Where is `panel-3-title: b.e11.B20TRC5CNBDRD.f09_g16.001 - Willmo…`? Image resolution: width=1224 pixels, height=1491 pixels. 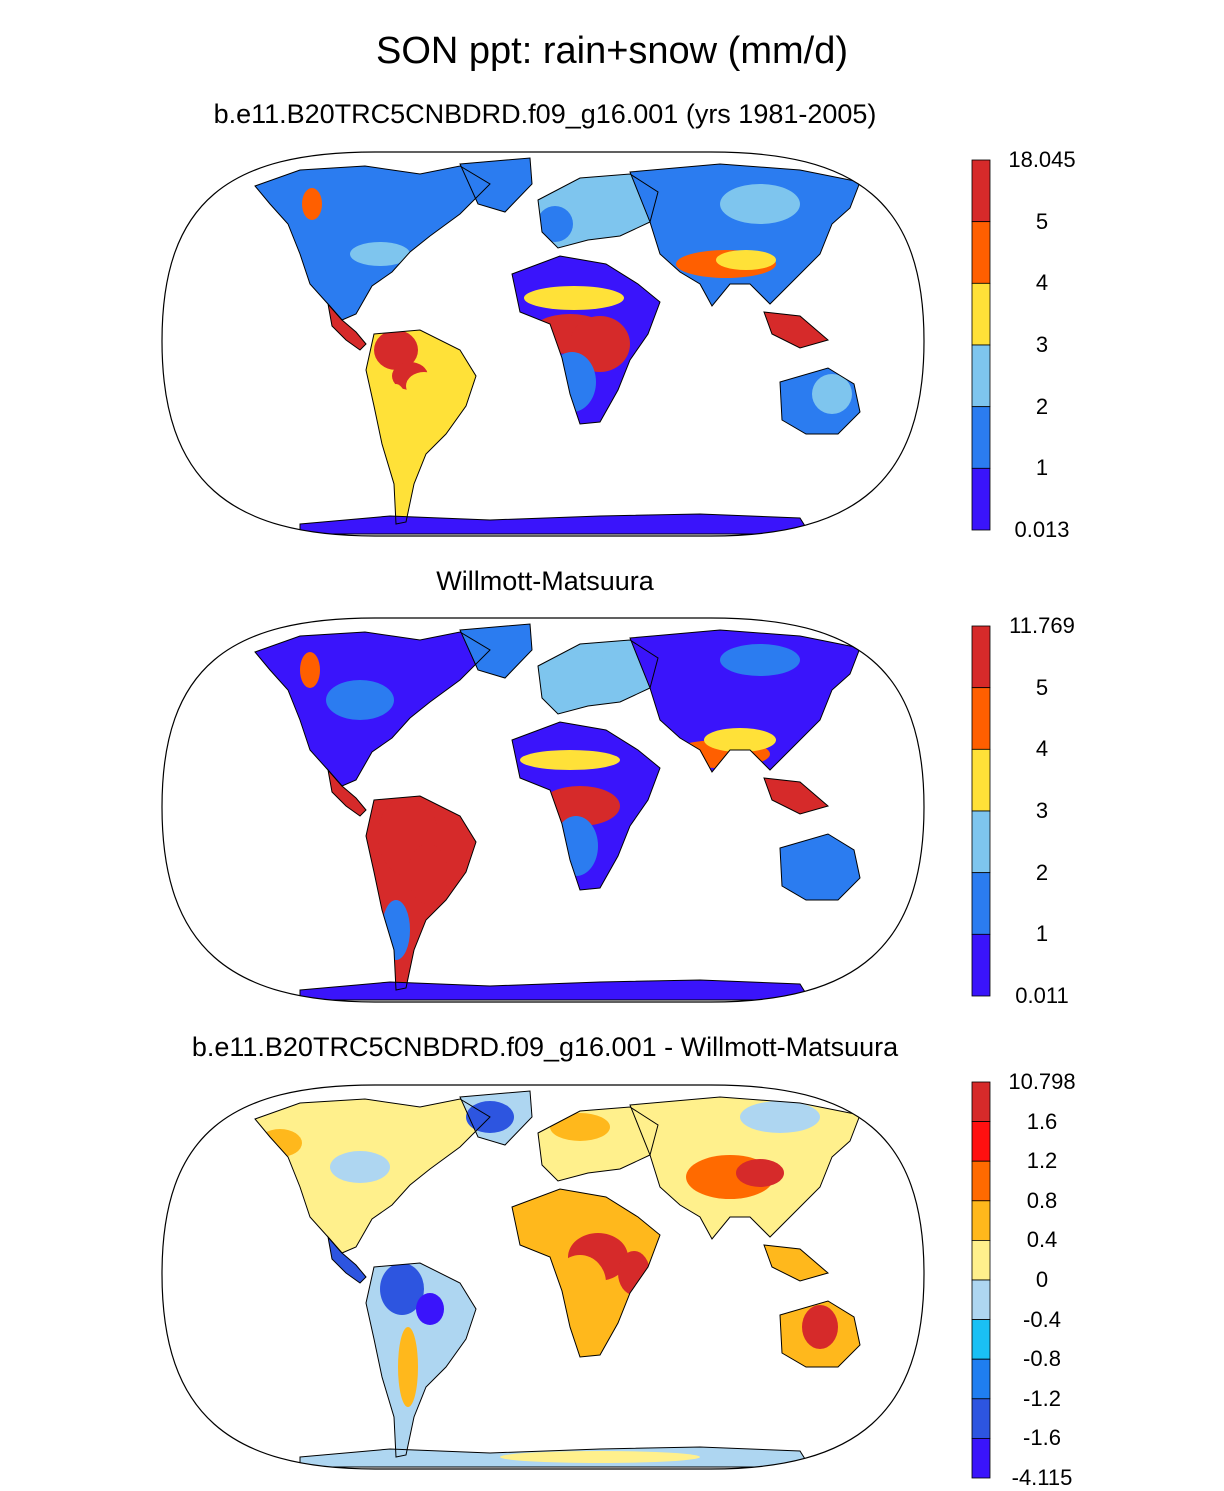 panel-3-title: b.e11.B20TRC5CNBDRD.f09_g16.001 - Willmo… is located at coordinates (545, 1047).